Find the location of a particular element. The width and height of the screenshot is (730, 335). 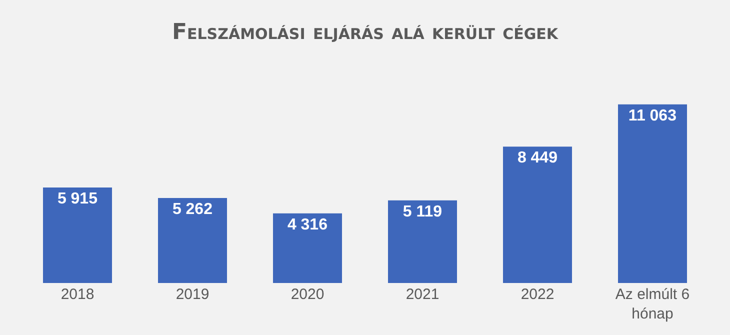

data-label: 5 119 is located at coordinates (422, 211).